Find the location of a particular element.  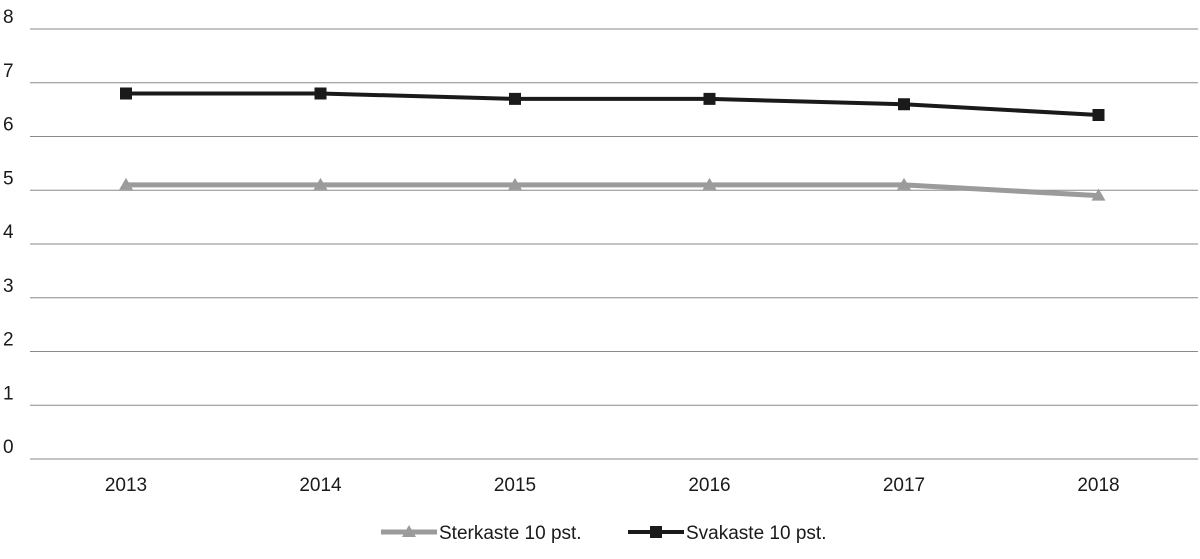

y-tick-label: 1 is located at coordinates (8, 393).